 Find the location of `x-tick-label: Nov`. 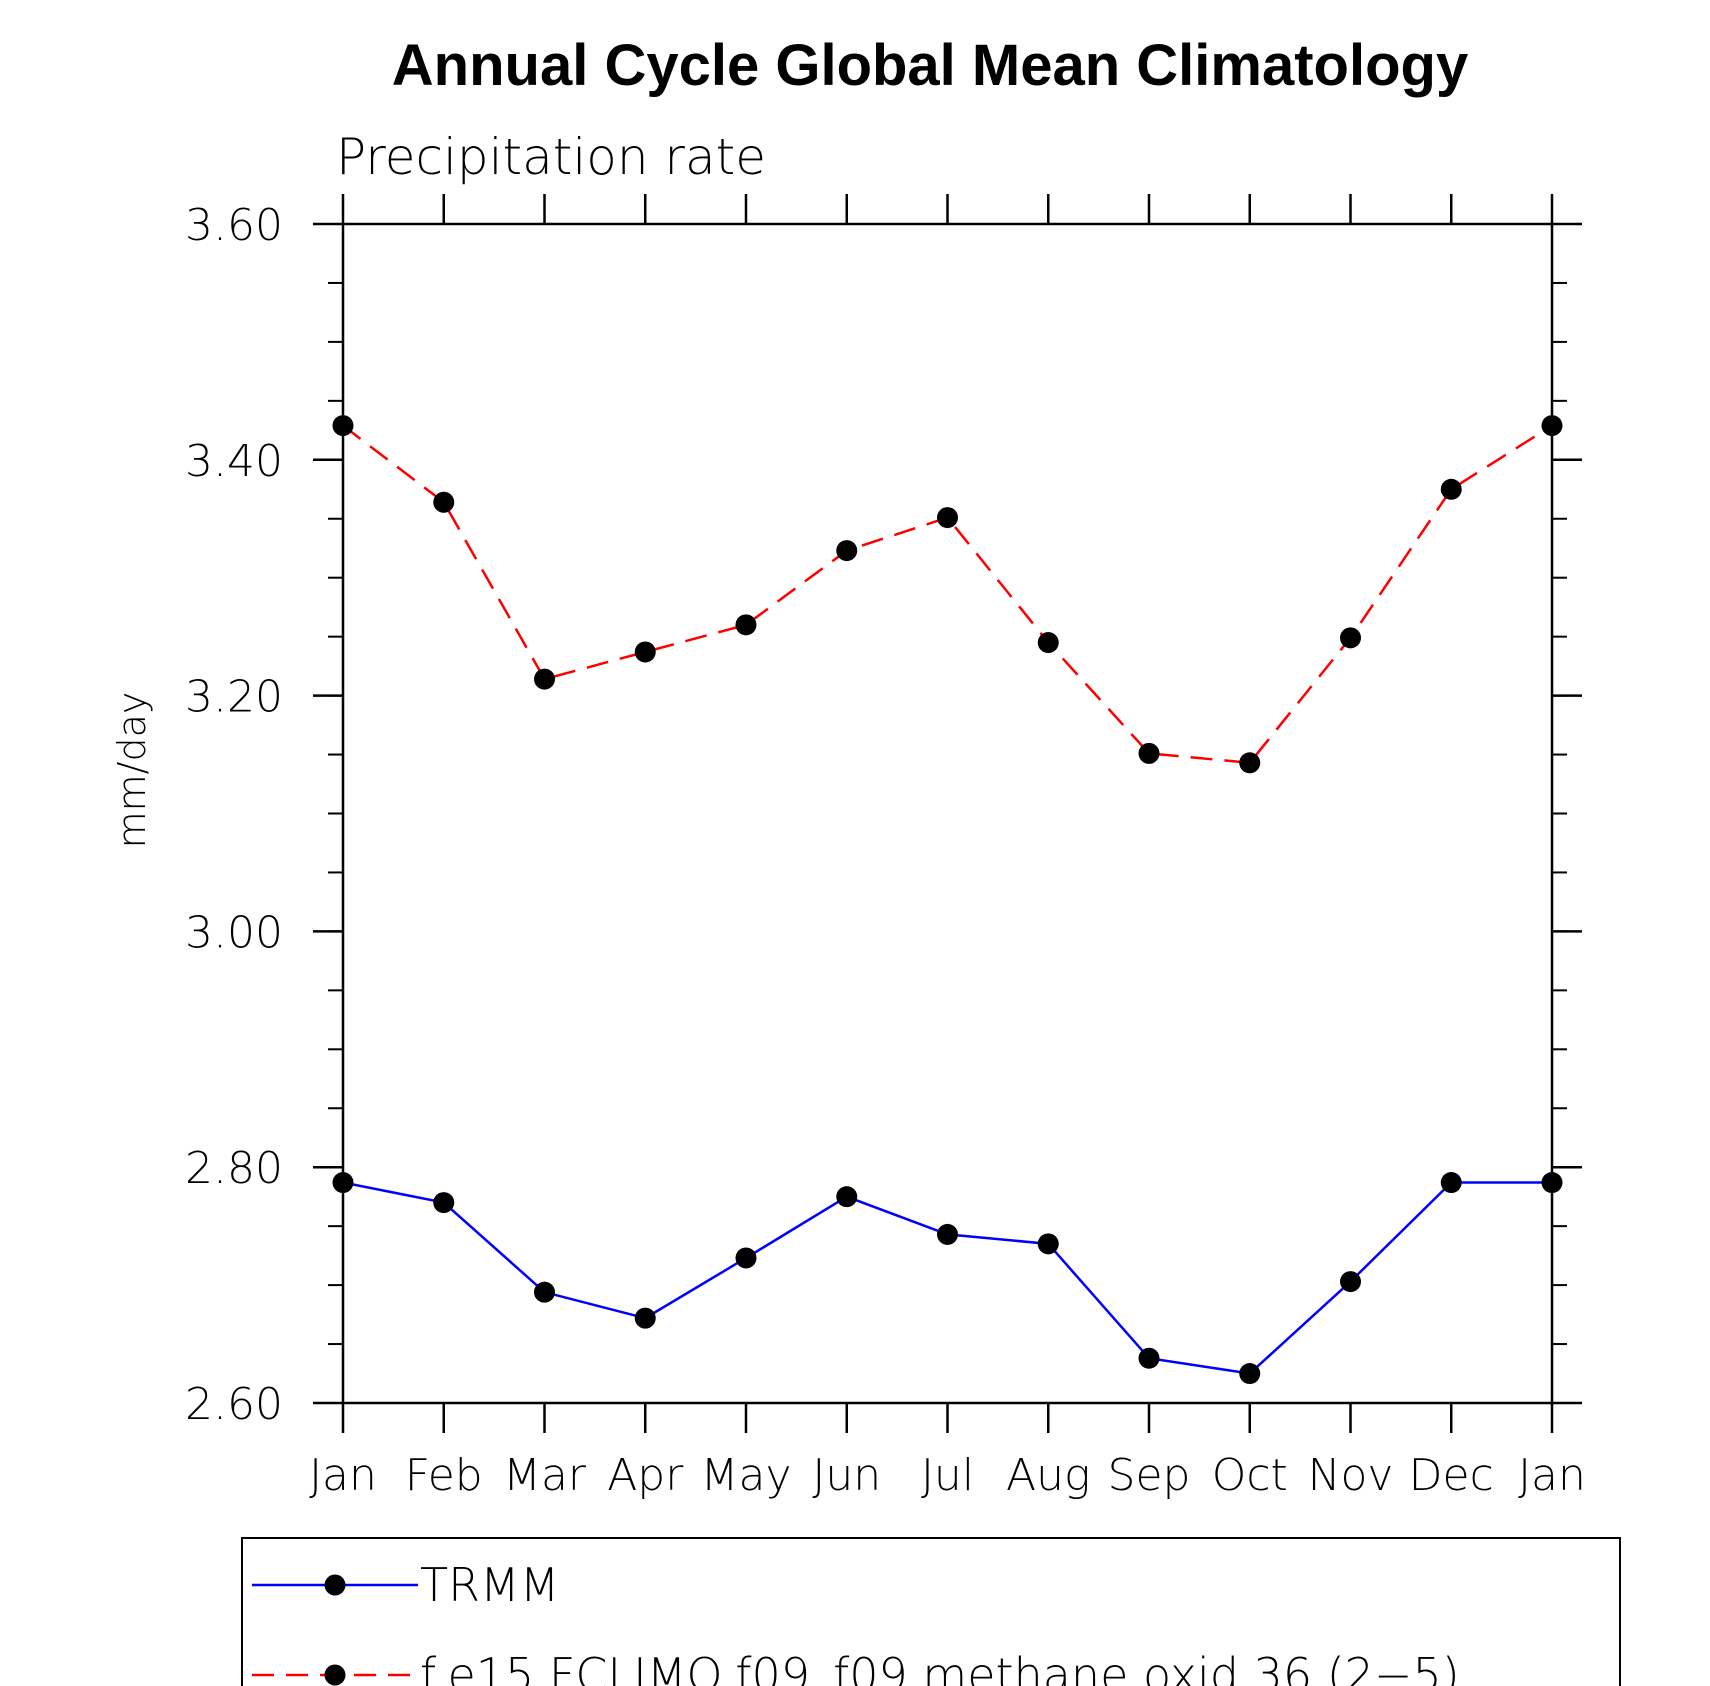

x-tick-label: Nov is located at coordinates (1351, 1475).